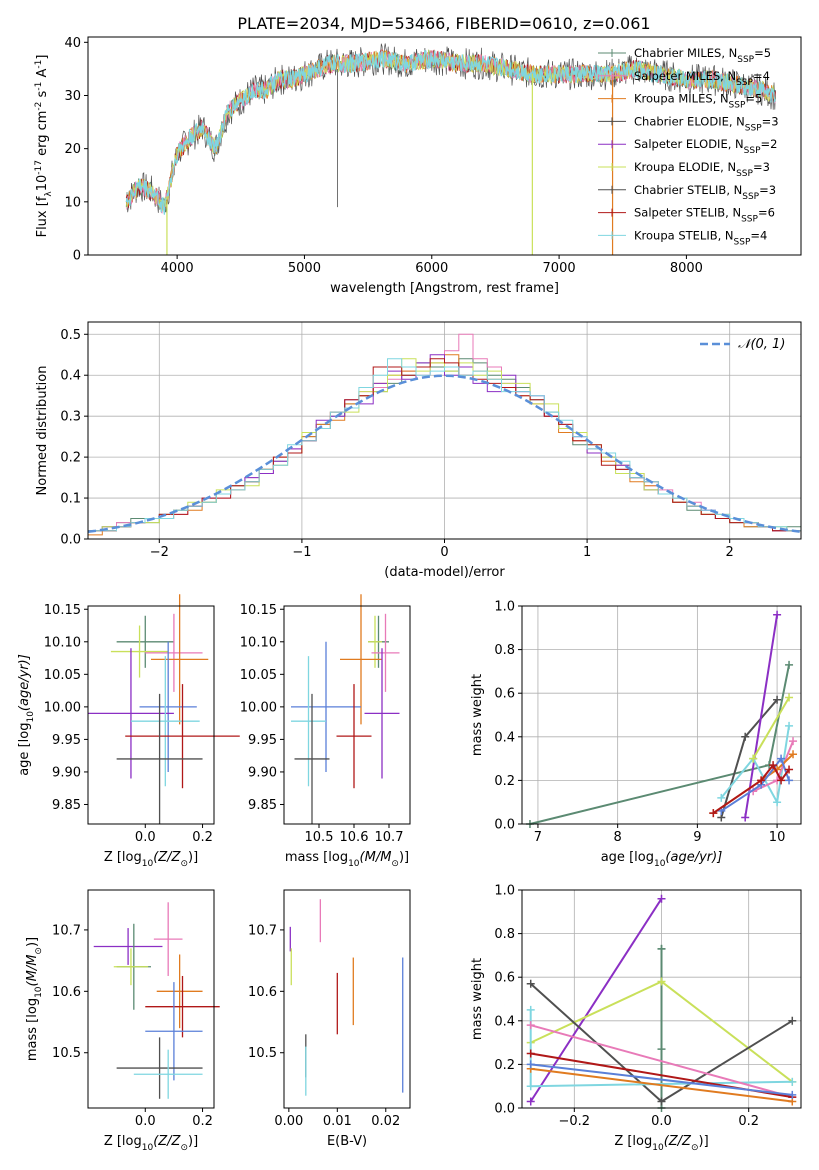 Image resolution: width=819 pixels, height=1170 pixels. Describe the element at coordinates (444, 454) in the screenshot. I see `gaussian-curve` at that location.